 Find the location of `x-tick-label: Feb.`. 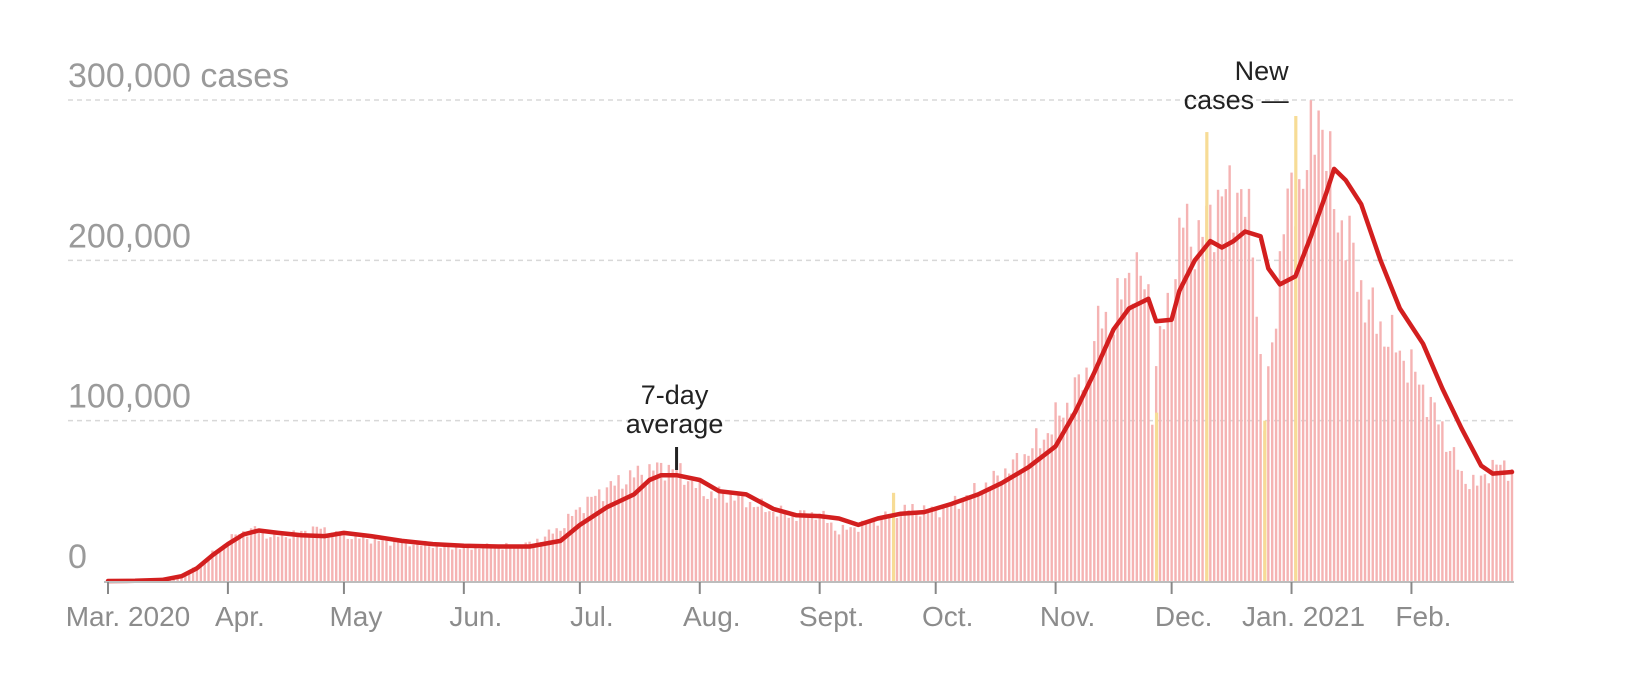

x-tick-label: Feb. is located at coordinates (1423, 616).